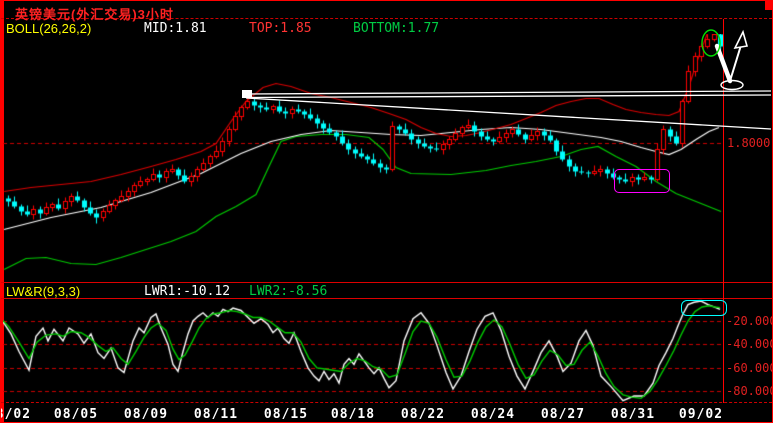 This screenshot has height=423, width=773. I want to click on chart-title: 英镑美元(外汇交易)3小时, so click(94, 14).